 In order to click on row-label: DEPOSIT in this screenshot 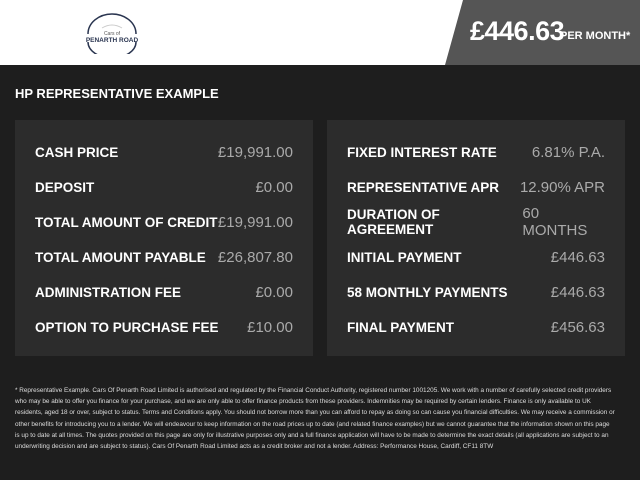, I will do `click(65, 187)`.